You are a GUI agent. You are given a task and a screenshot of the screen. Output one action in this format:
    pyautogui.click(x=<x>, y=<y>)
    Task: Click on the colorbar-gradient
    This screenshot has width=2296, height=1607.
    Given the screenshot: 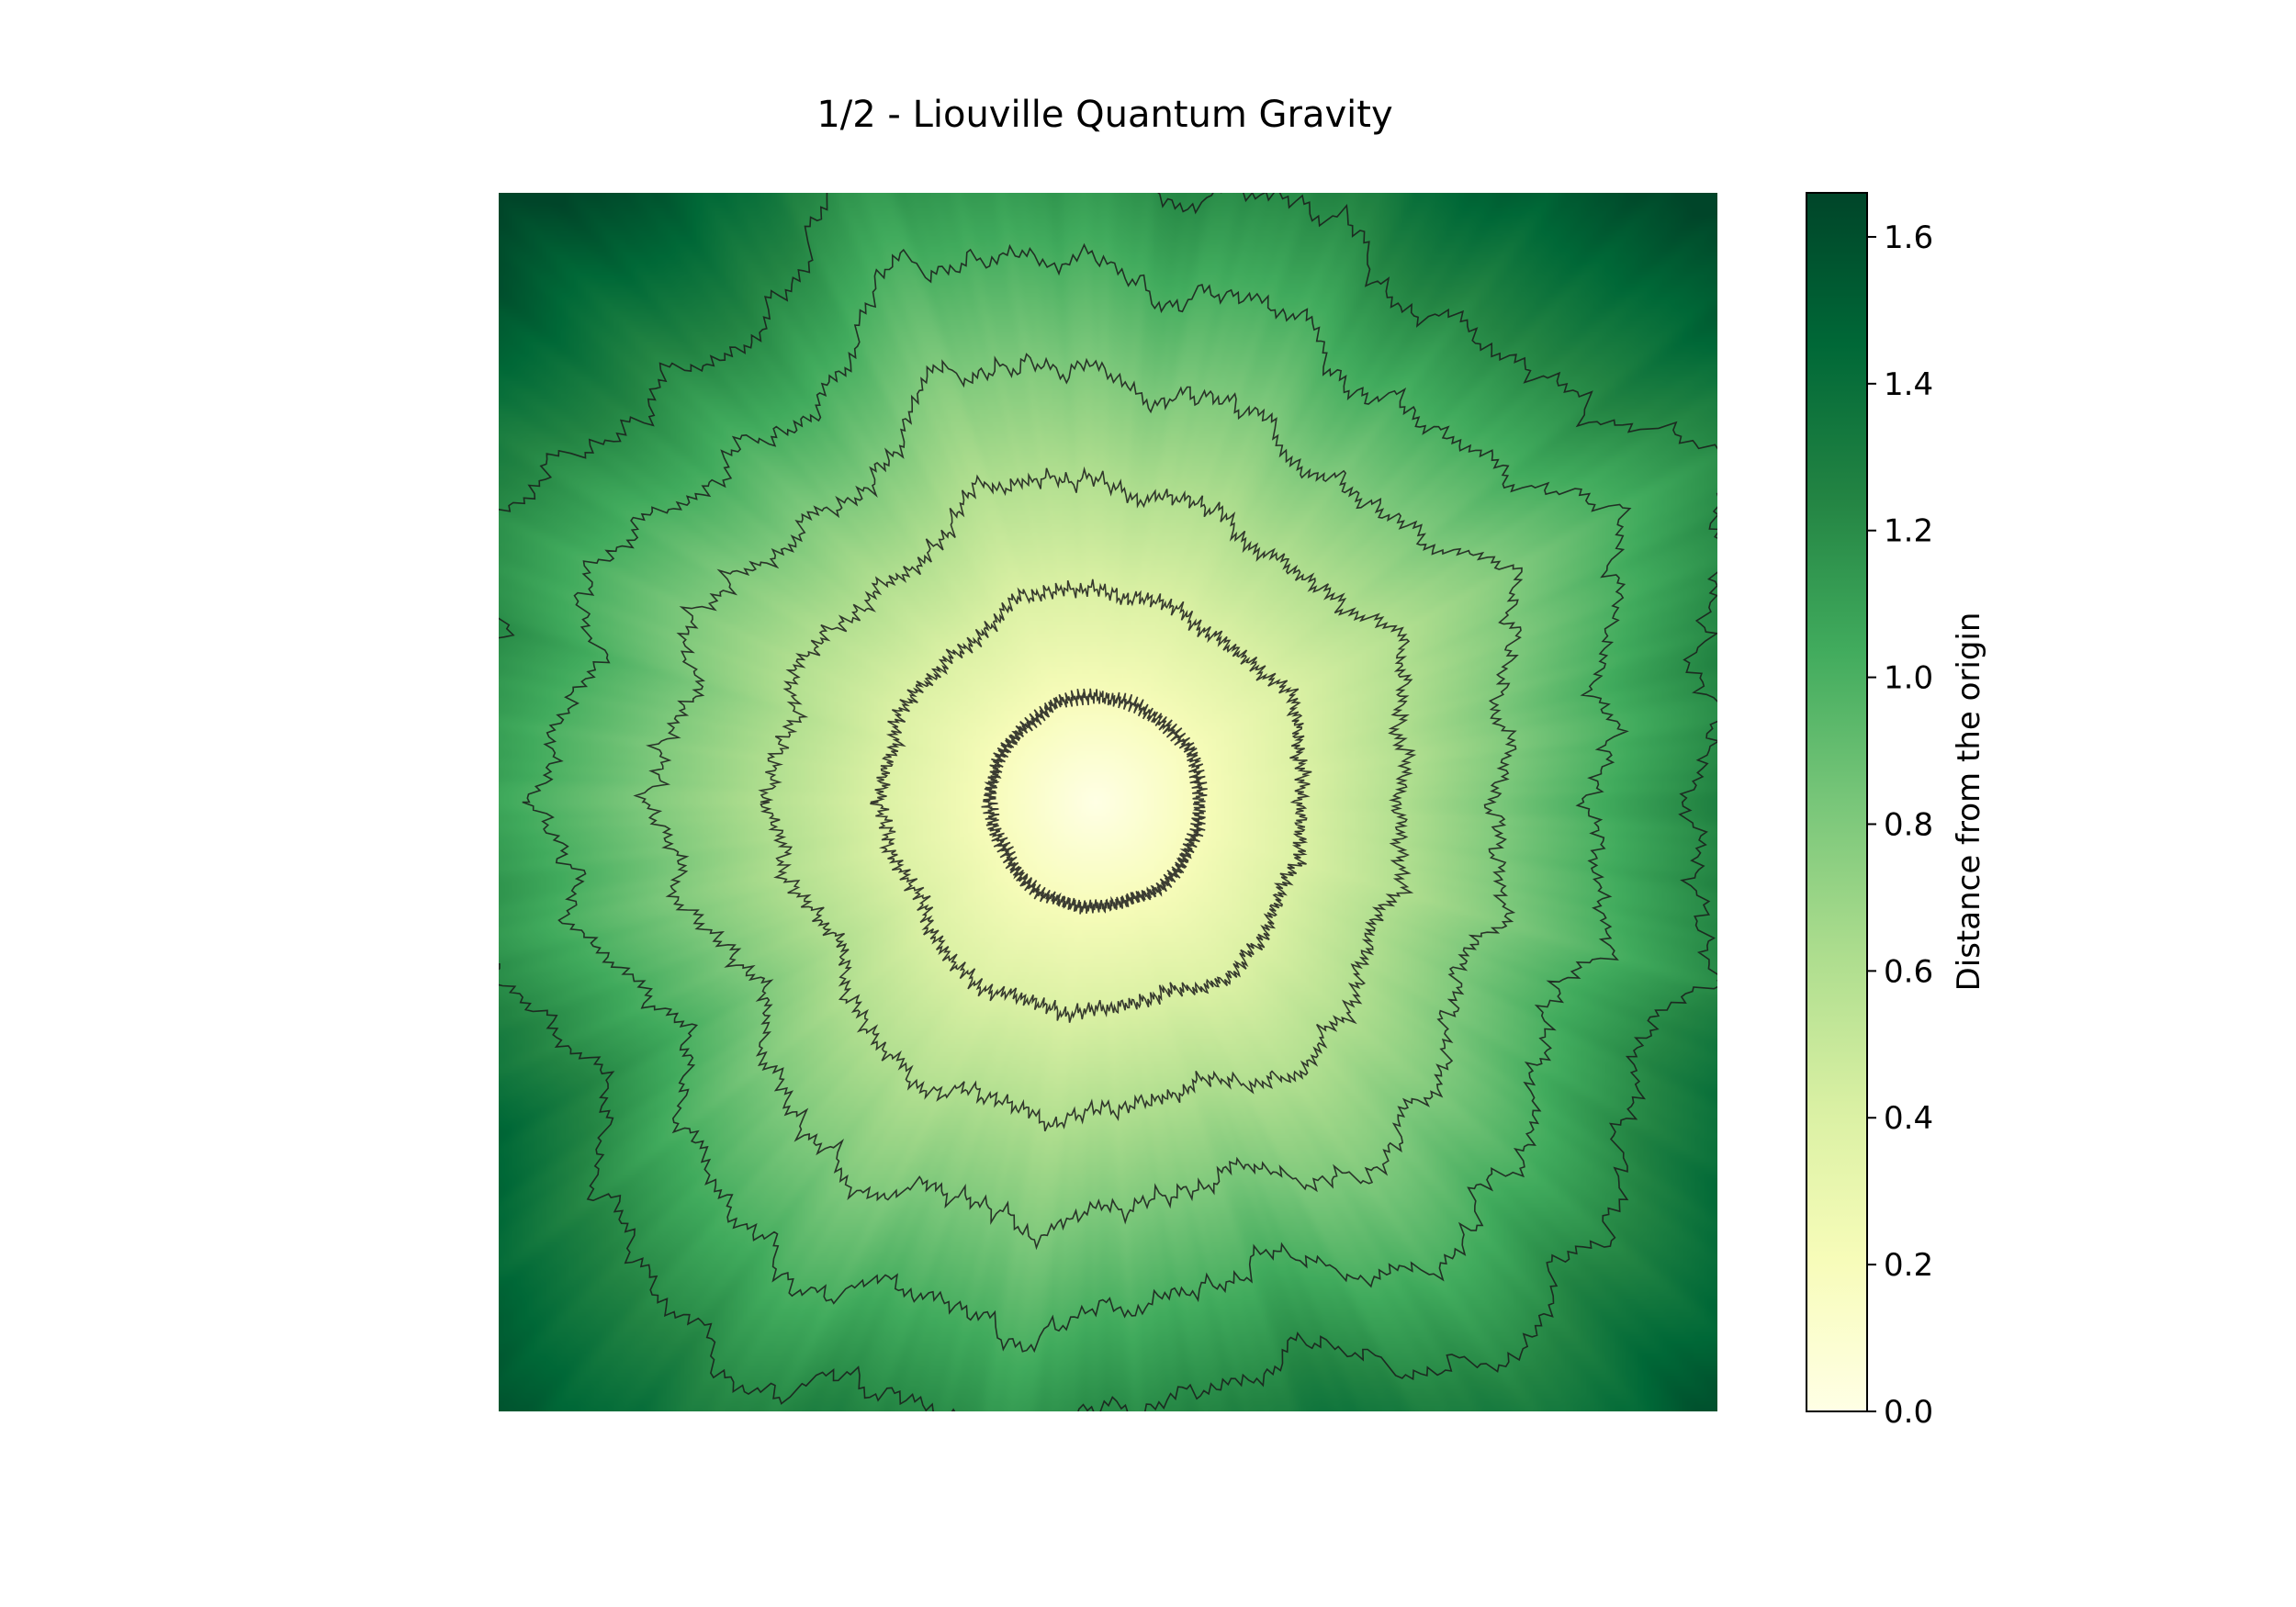 What is the action you would take?
    pyautogui.click(x=1837, y=802)
    